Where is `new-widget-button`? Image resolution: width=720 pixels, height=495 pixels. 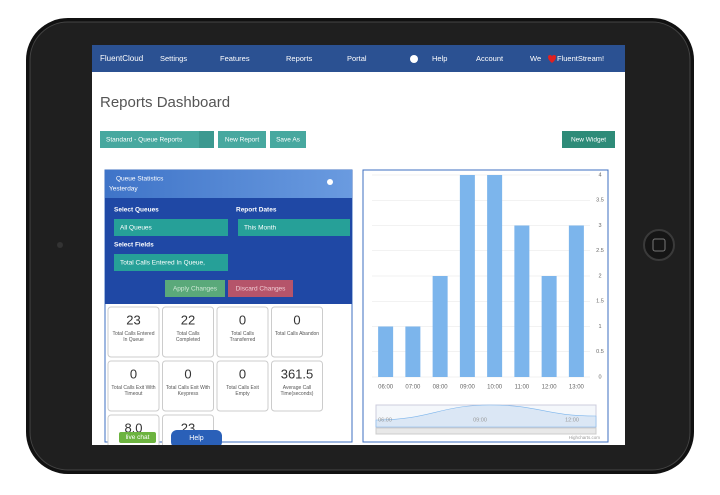
new-widget-button is located at coordinates (588, 139).